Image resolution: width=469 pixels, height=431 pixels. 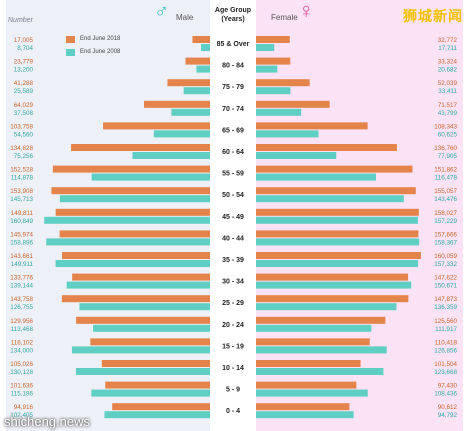 I want to click on age-group-label: 50 - 54, so click(x=233, y=195).